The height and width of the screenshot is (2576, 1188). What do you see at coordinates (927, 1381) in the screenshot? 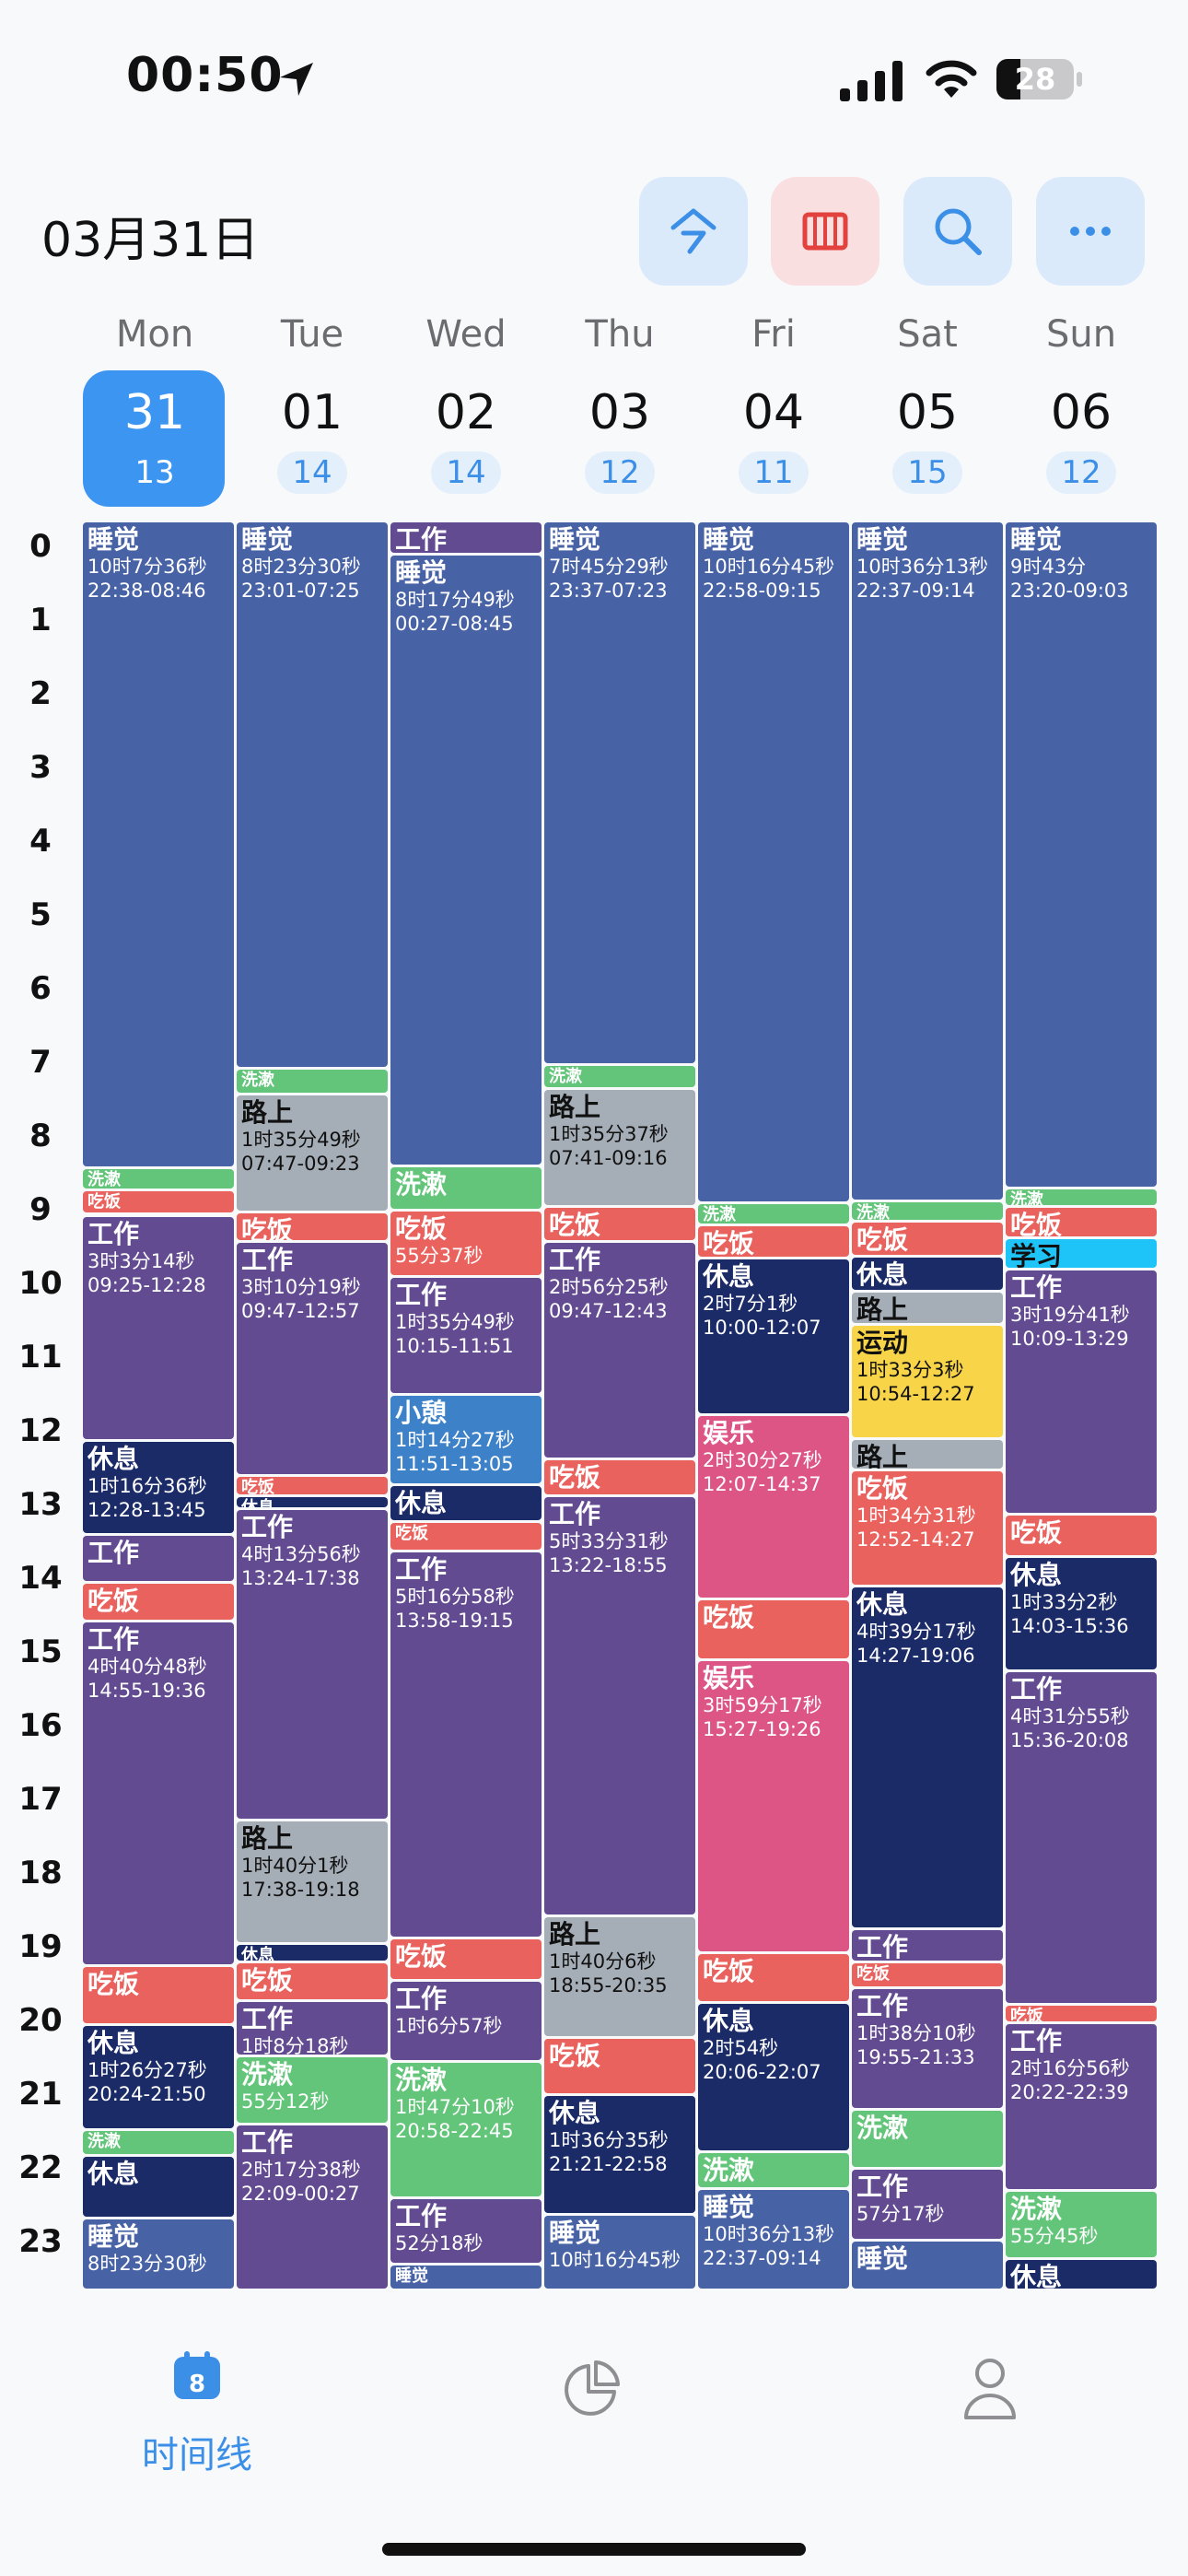
I see `event-block: 运动 1时33分3秒 10:54-12:27` at bounding box center [927, 1381].